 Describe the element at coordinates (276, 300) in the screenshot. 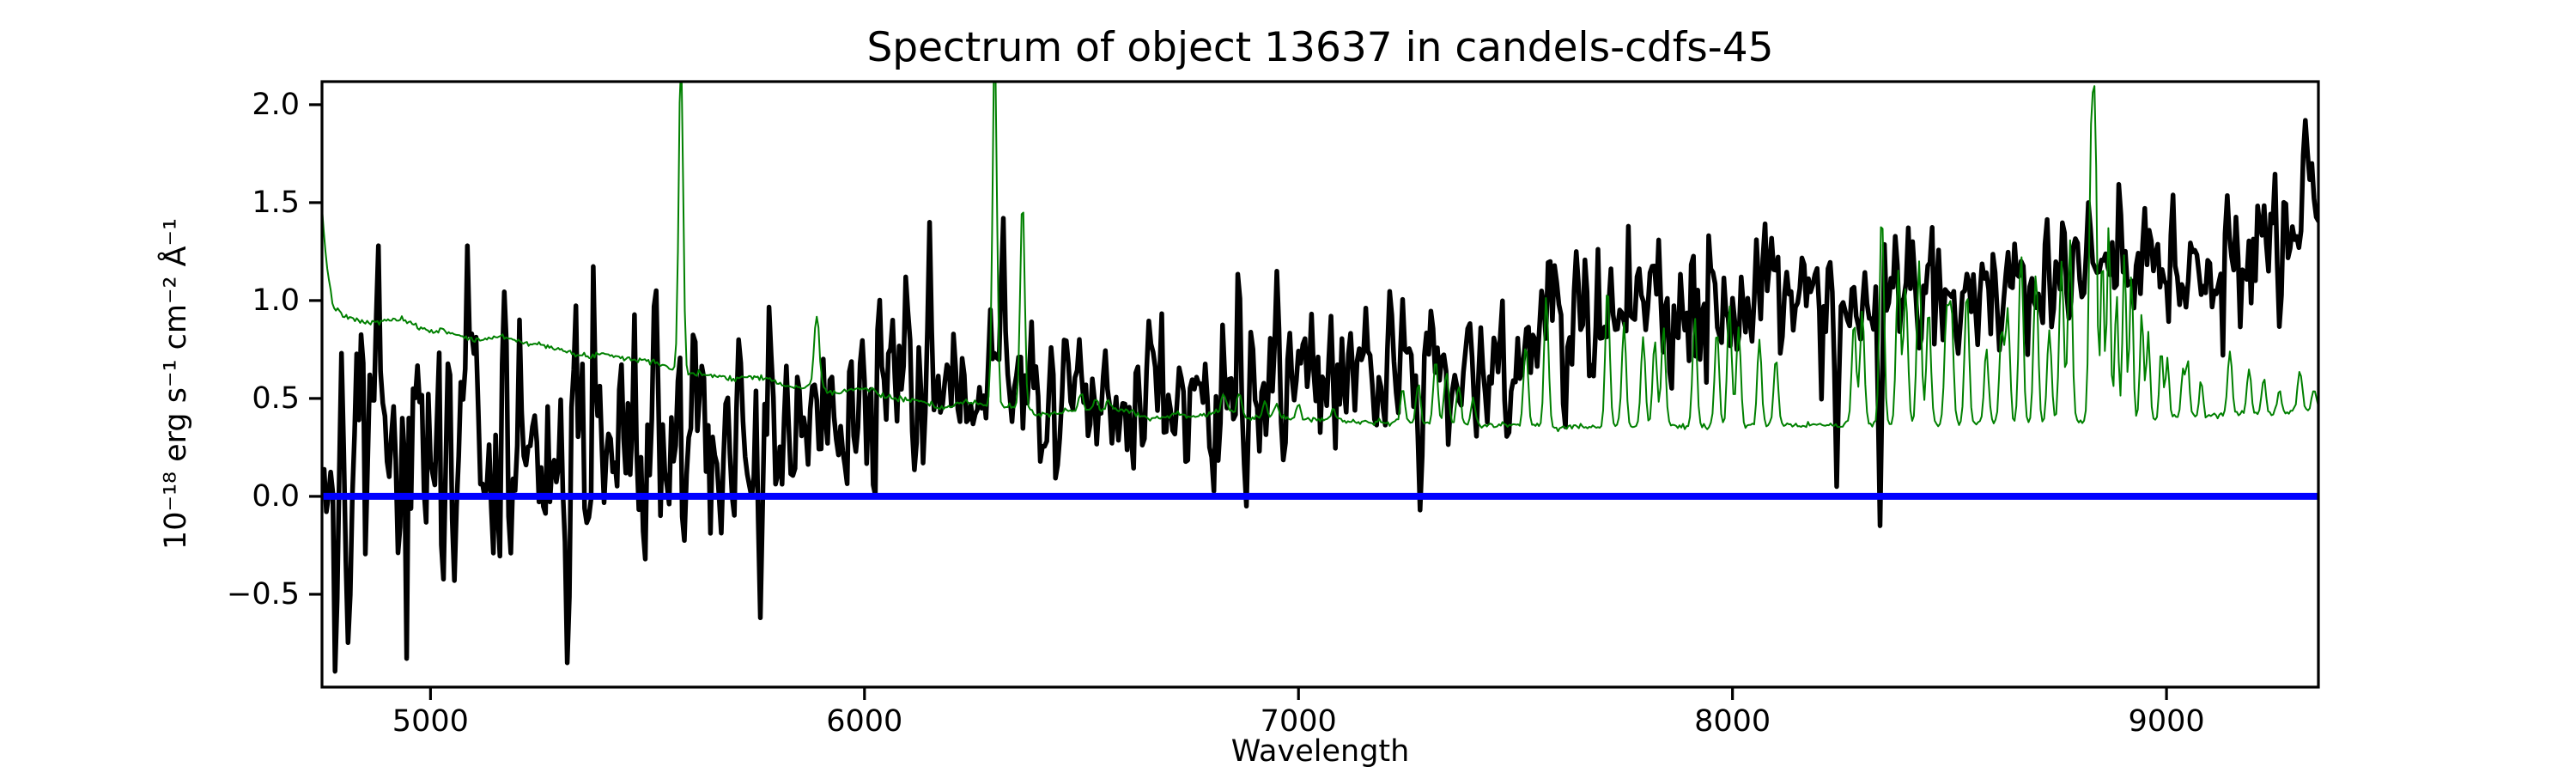

I see `y-tick-label: 1.0` at that location.